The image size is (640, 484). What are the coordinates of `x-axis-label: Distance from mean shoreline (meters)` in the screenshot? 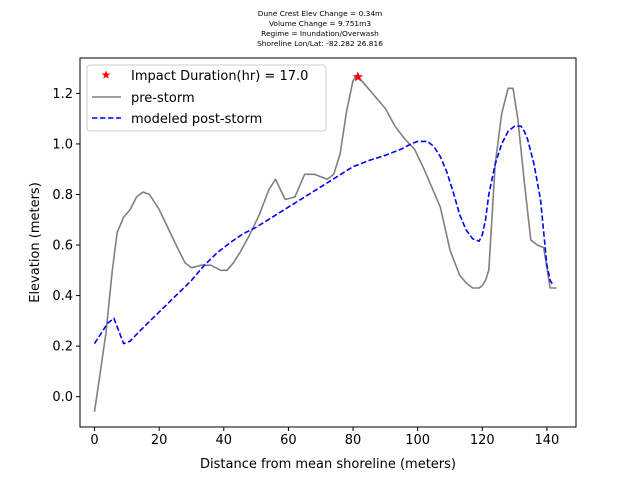 It's located at (328, 464).